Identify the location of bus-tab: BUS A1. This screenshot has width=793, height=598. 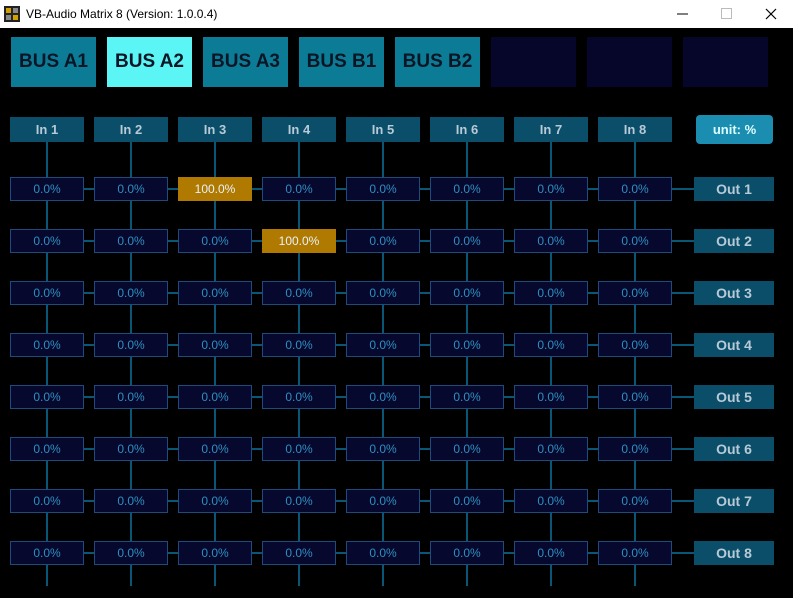
(53, 62).